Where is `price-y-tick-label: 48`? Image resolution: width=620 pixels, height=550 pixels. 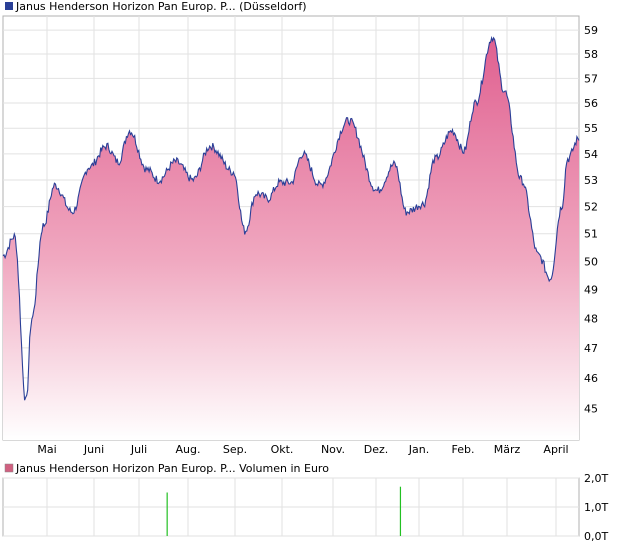
price-y-tick-label: 48 is located at coordinates (591, 318).